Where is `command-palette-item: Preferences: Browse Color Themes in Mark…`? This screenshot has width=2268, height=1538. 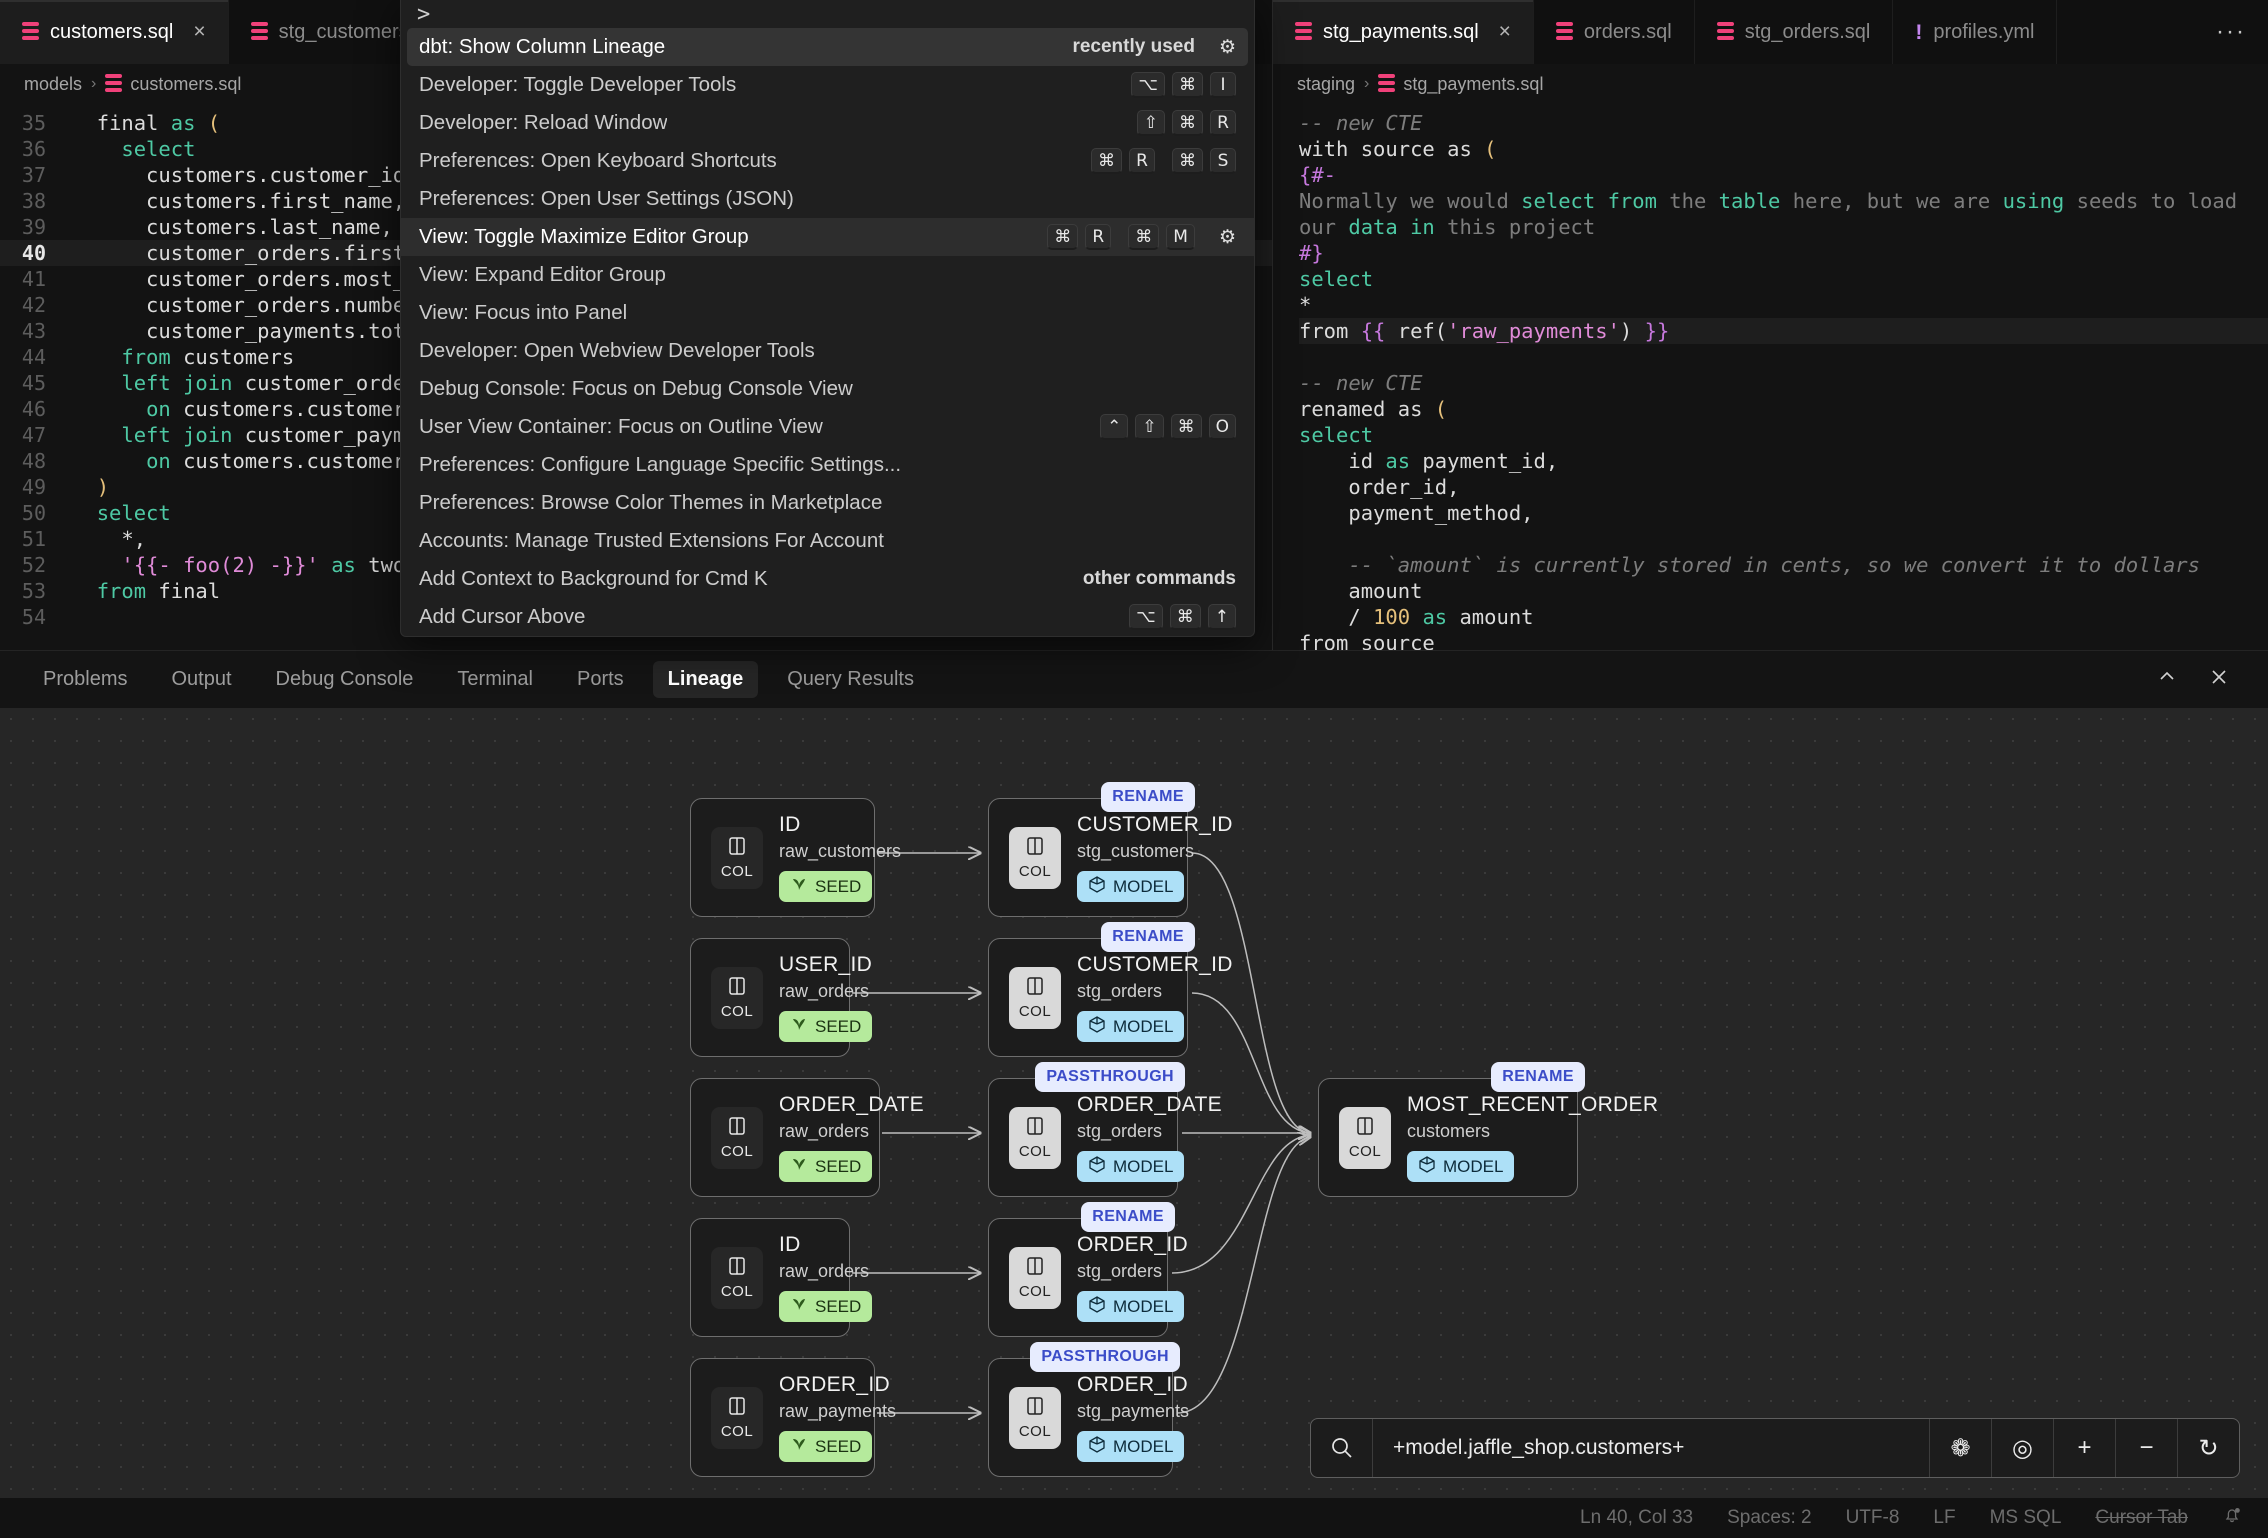 command-palette-item: Preferences: Browse Color Themes in Mark… is located at coordinates (827, 503).